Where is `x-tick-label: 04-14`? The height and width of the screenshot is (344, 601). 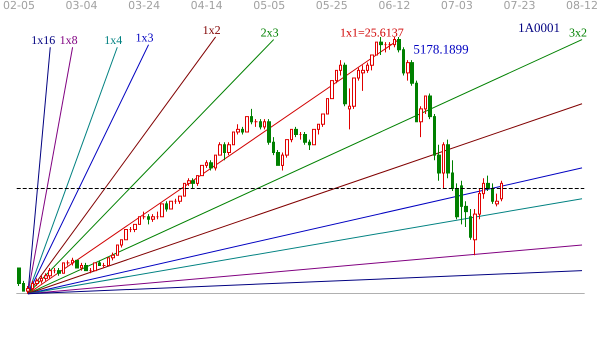 x-tick-label: 04-14 is located at coordinates (206, 6).